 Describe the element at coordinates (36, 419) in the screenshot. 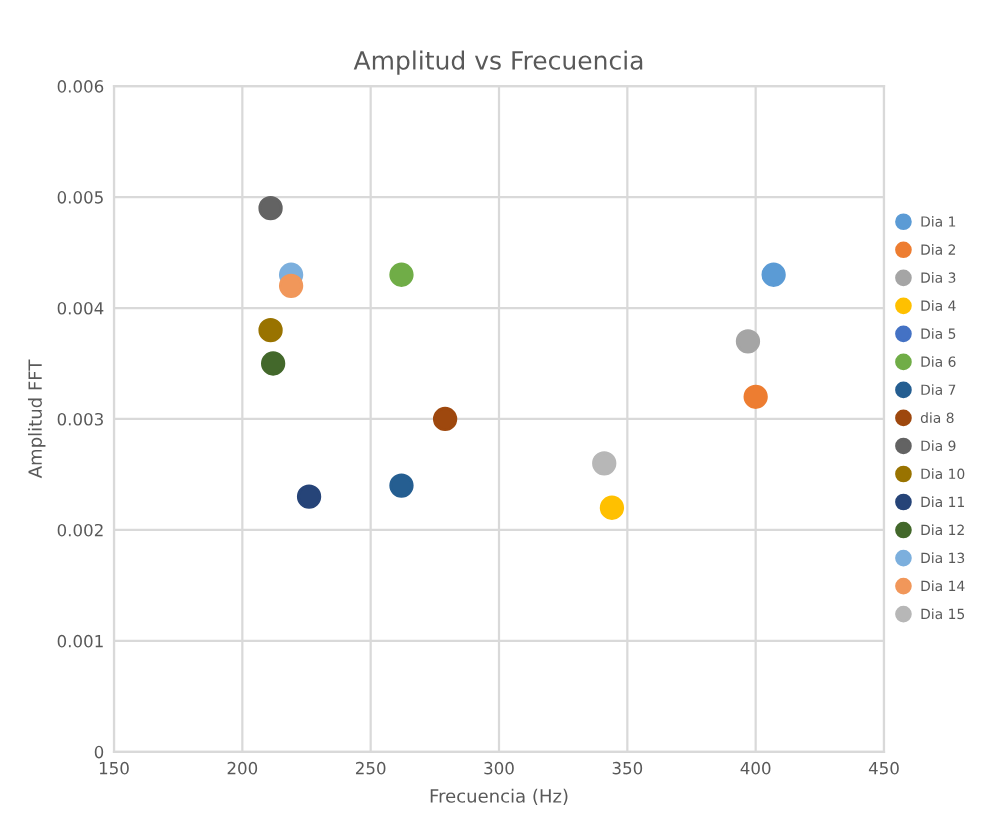

I see `y-axis-title: Amplitud FFT` at that location.